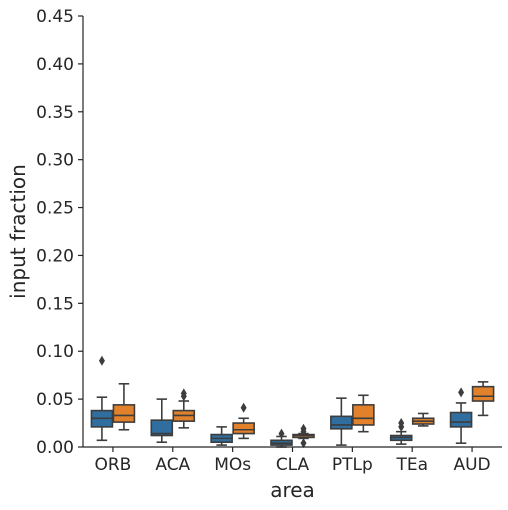 The height and width of the screenshot is (510, 508). Describe the element at coordinates (112, 465) in the screenshot. I see `x-tick-label: ORB` at that location.